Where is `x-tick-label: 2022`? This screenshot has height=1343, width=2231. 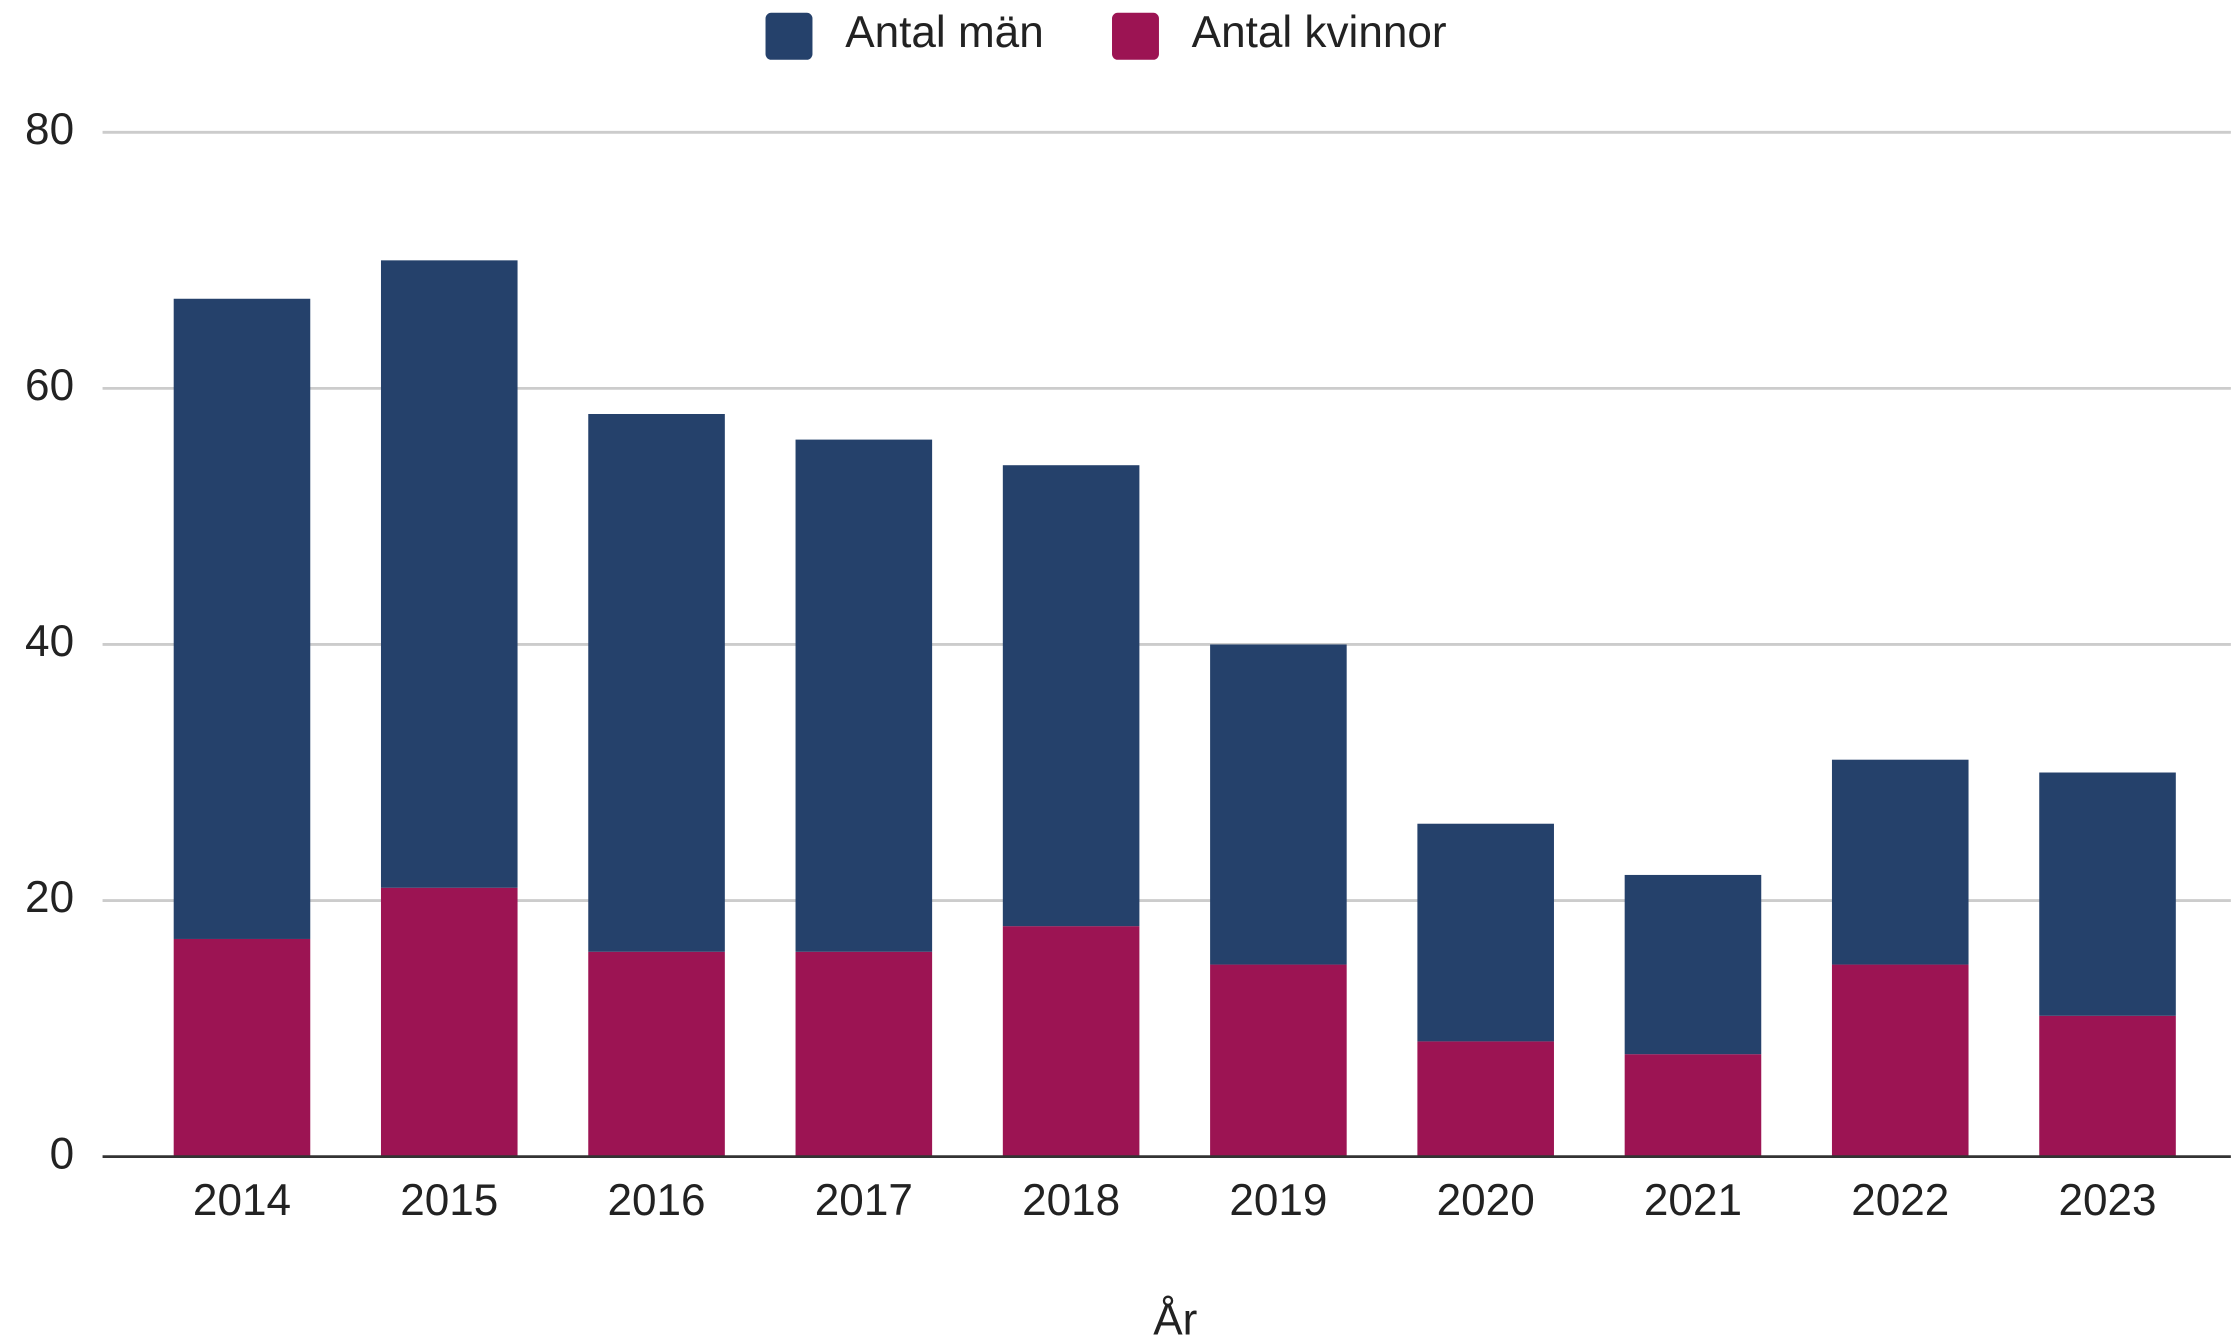 x-tick-label: 2022 is located at coordinates (1900, 1200).